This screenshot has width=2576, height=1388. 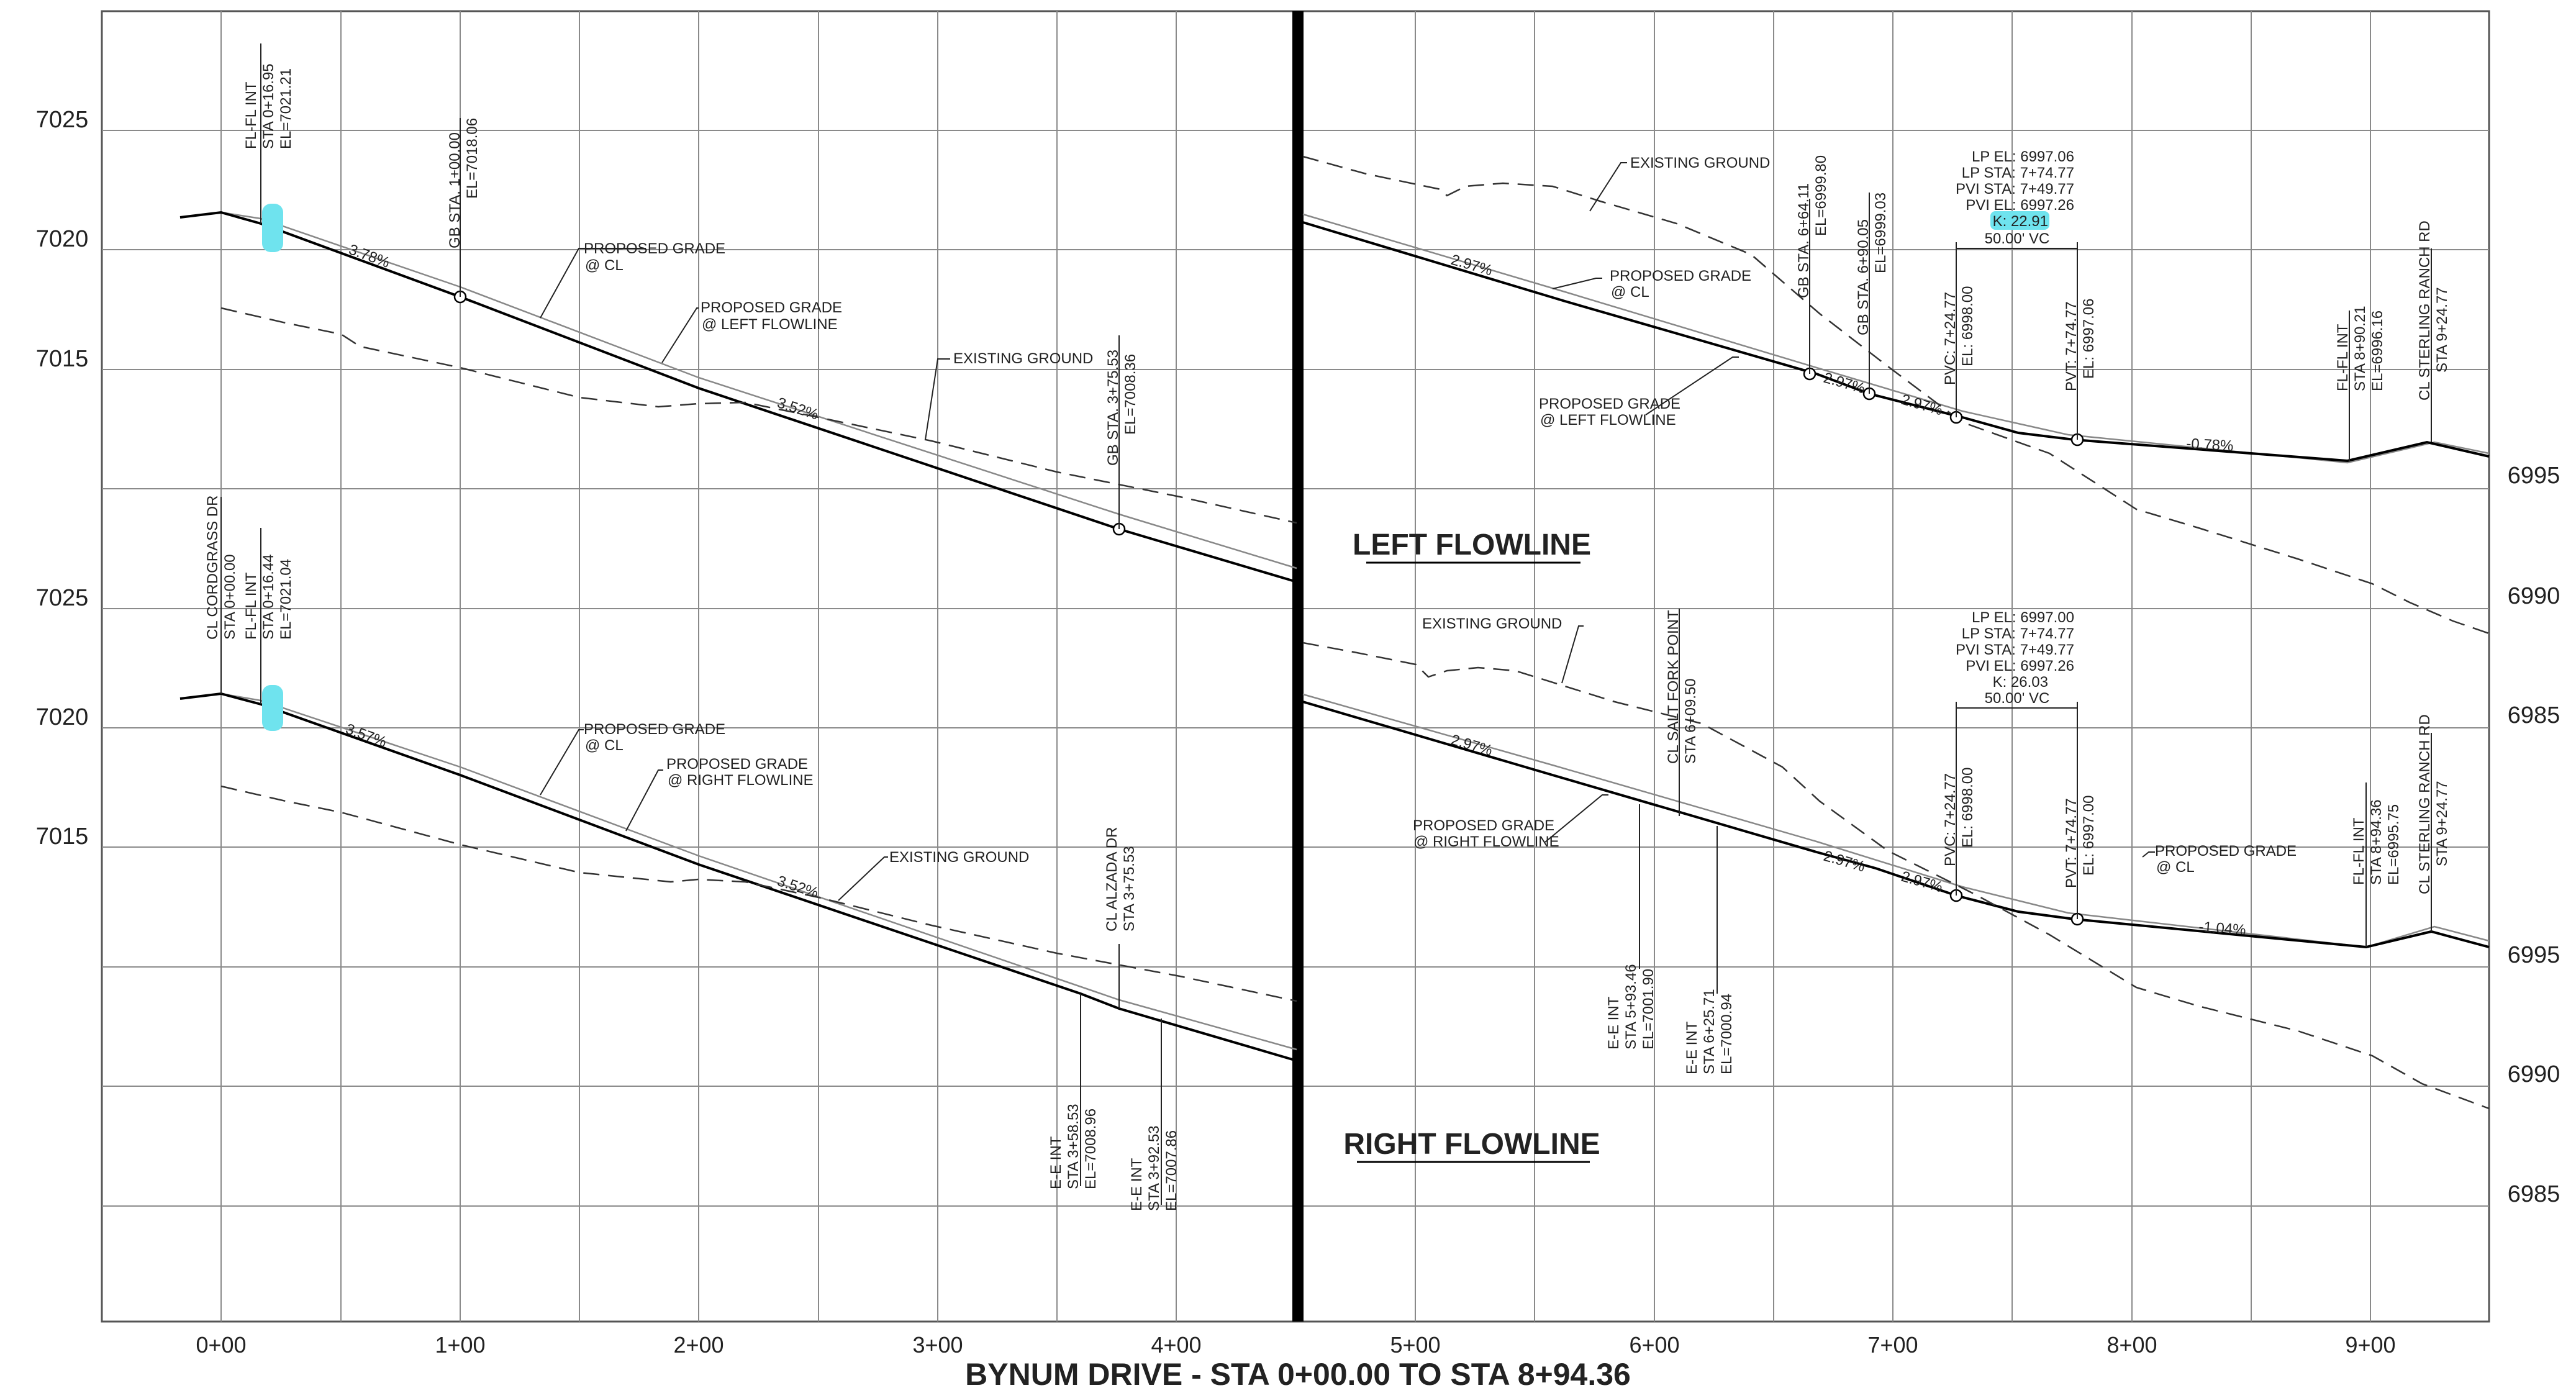 I want to click on ee-int-sta: STA 6+25.71, so click(x=1709, y=1031).